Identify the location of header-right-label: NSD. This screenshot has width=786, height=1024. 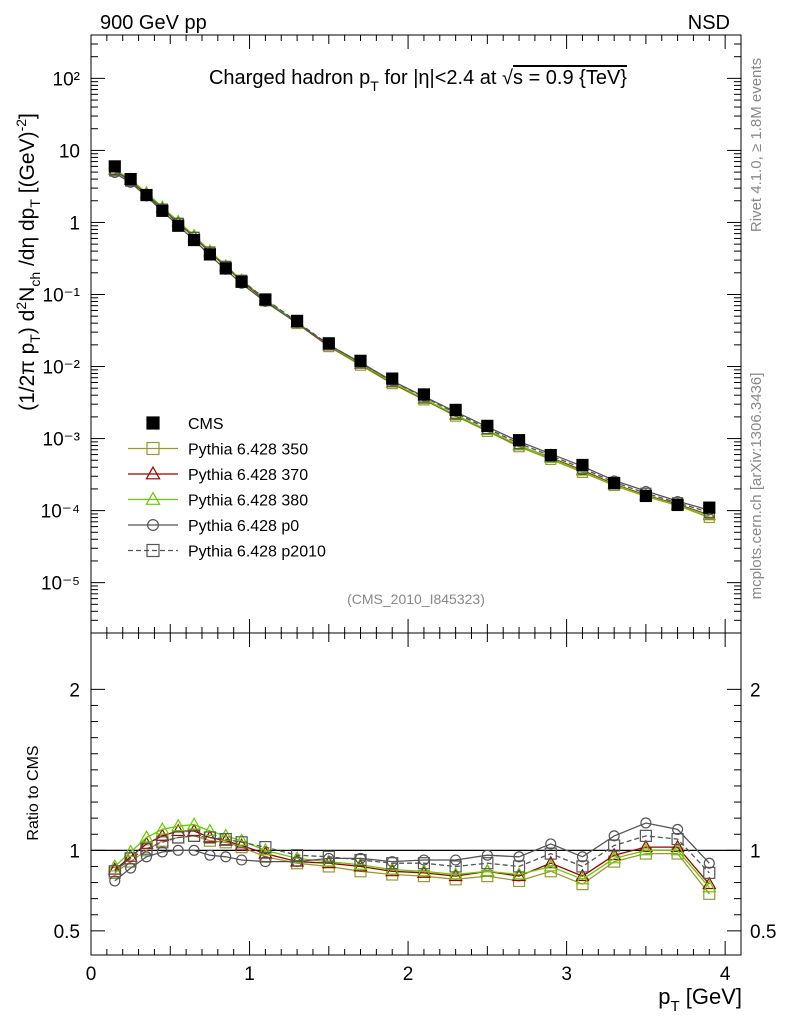
(709, 23).